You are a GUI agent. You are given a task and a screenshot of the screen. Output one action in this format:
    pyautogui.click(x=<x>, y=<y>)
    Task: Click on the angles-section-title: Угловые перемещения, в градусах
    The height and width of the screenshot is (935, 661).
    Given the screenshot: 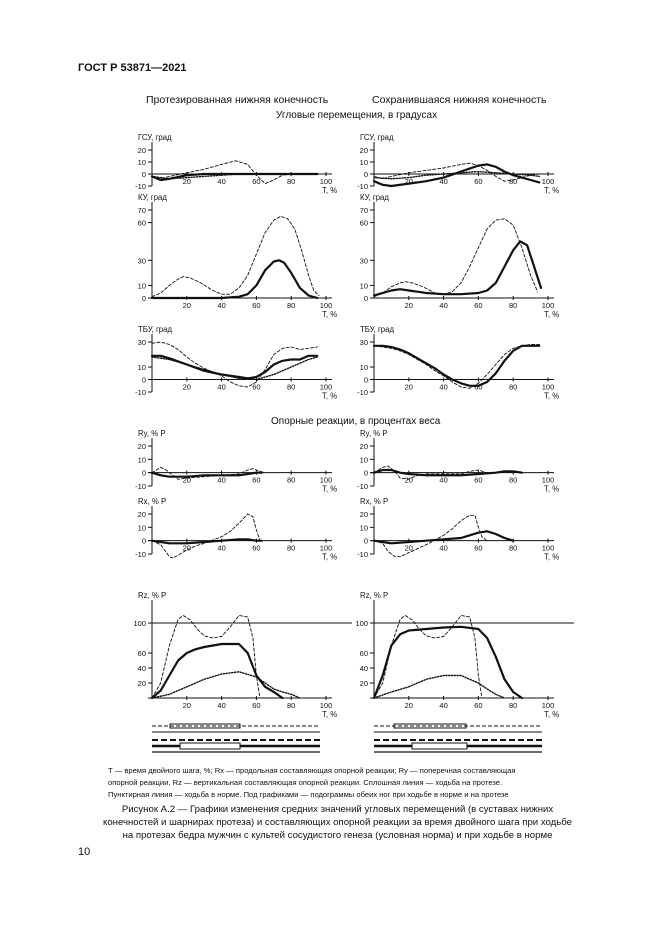 What is the action you would take?
    pyautogui.click(x=357, y=115)
    